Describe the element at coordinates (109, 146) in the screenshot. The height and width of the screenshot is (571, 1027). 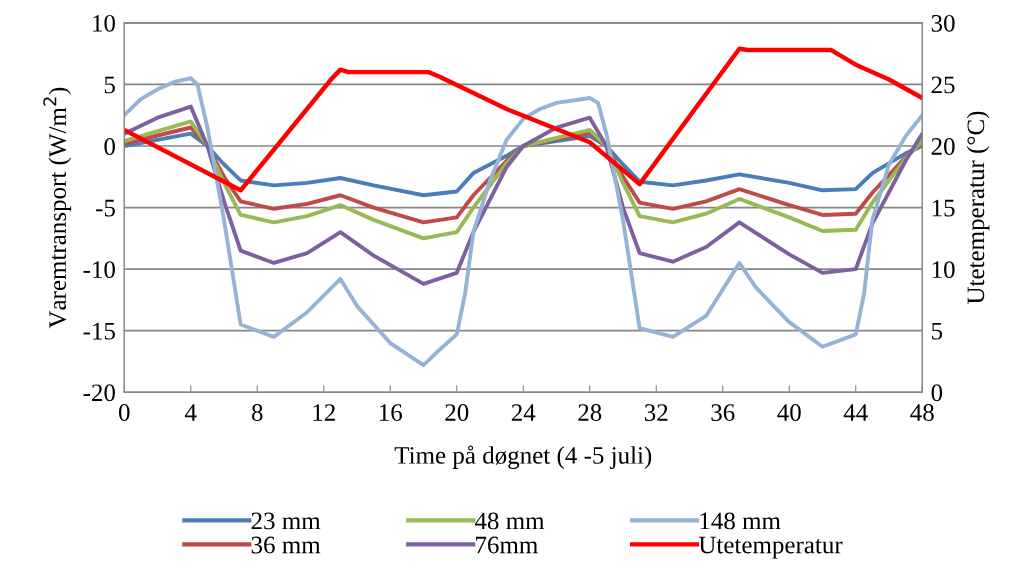
I see `y-tick-label: 0` at that location.